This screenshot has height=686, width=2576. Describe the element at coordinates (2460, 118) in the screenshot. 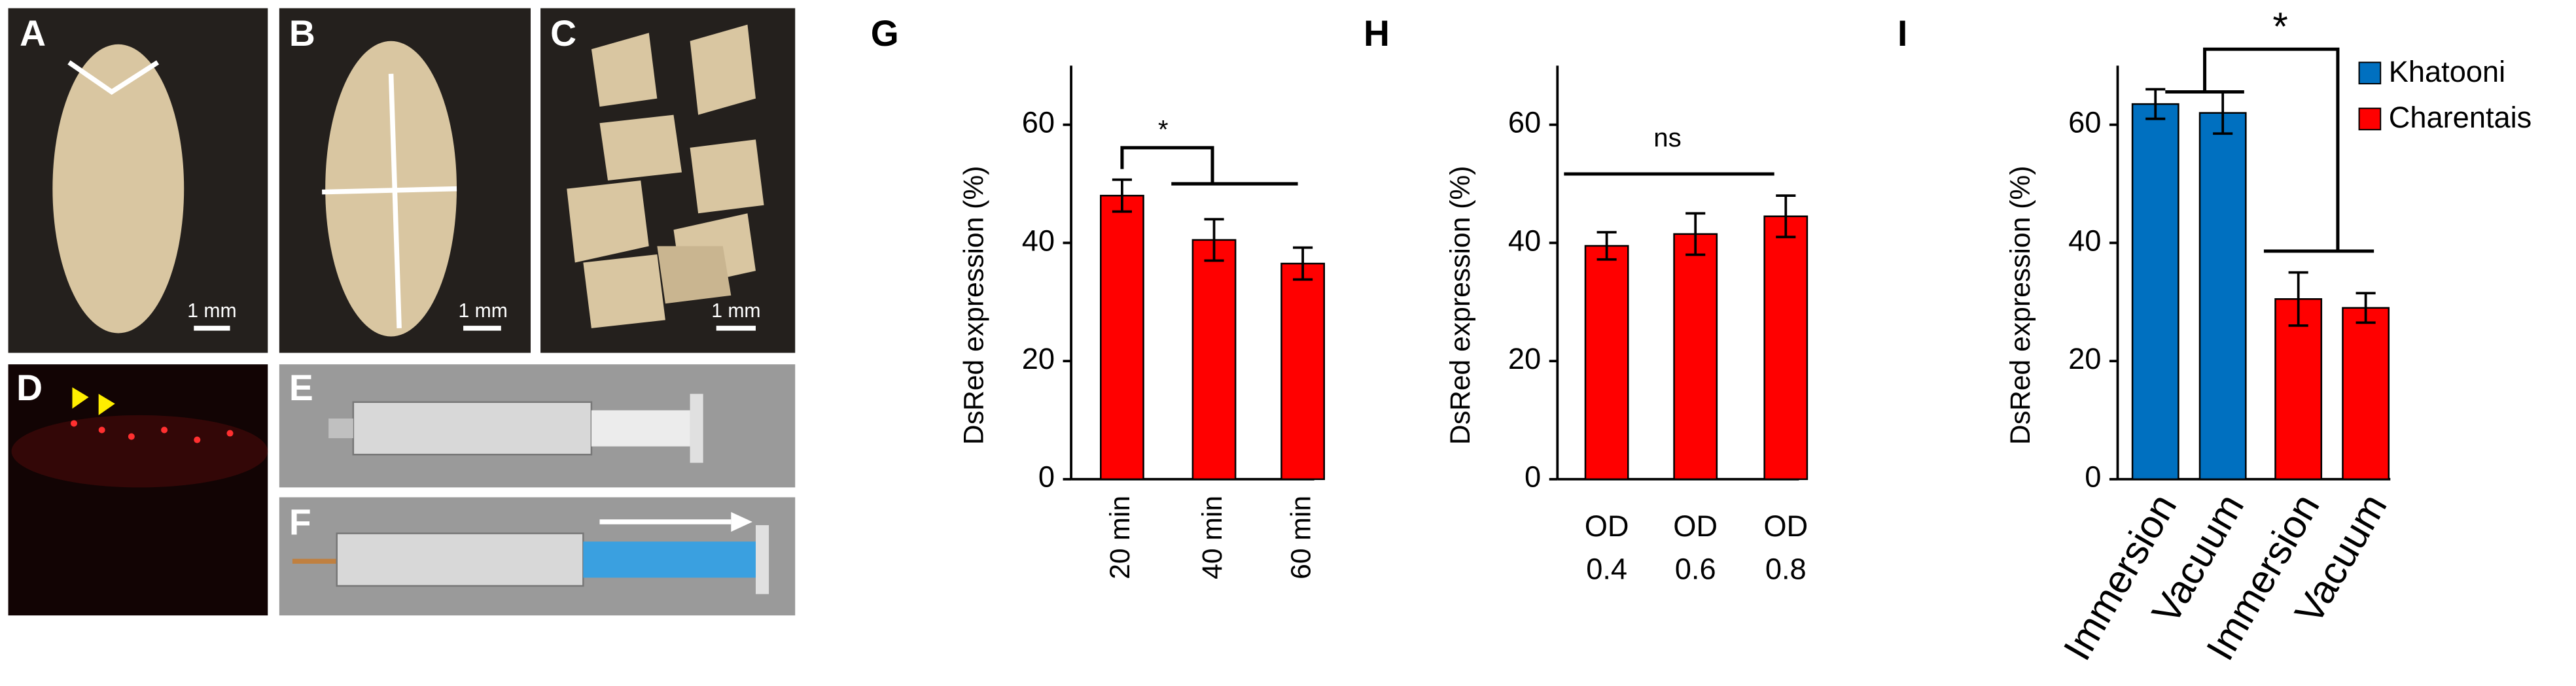

I see `legend-label: Charentais` at that location.